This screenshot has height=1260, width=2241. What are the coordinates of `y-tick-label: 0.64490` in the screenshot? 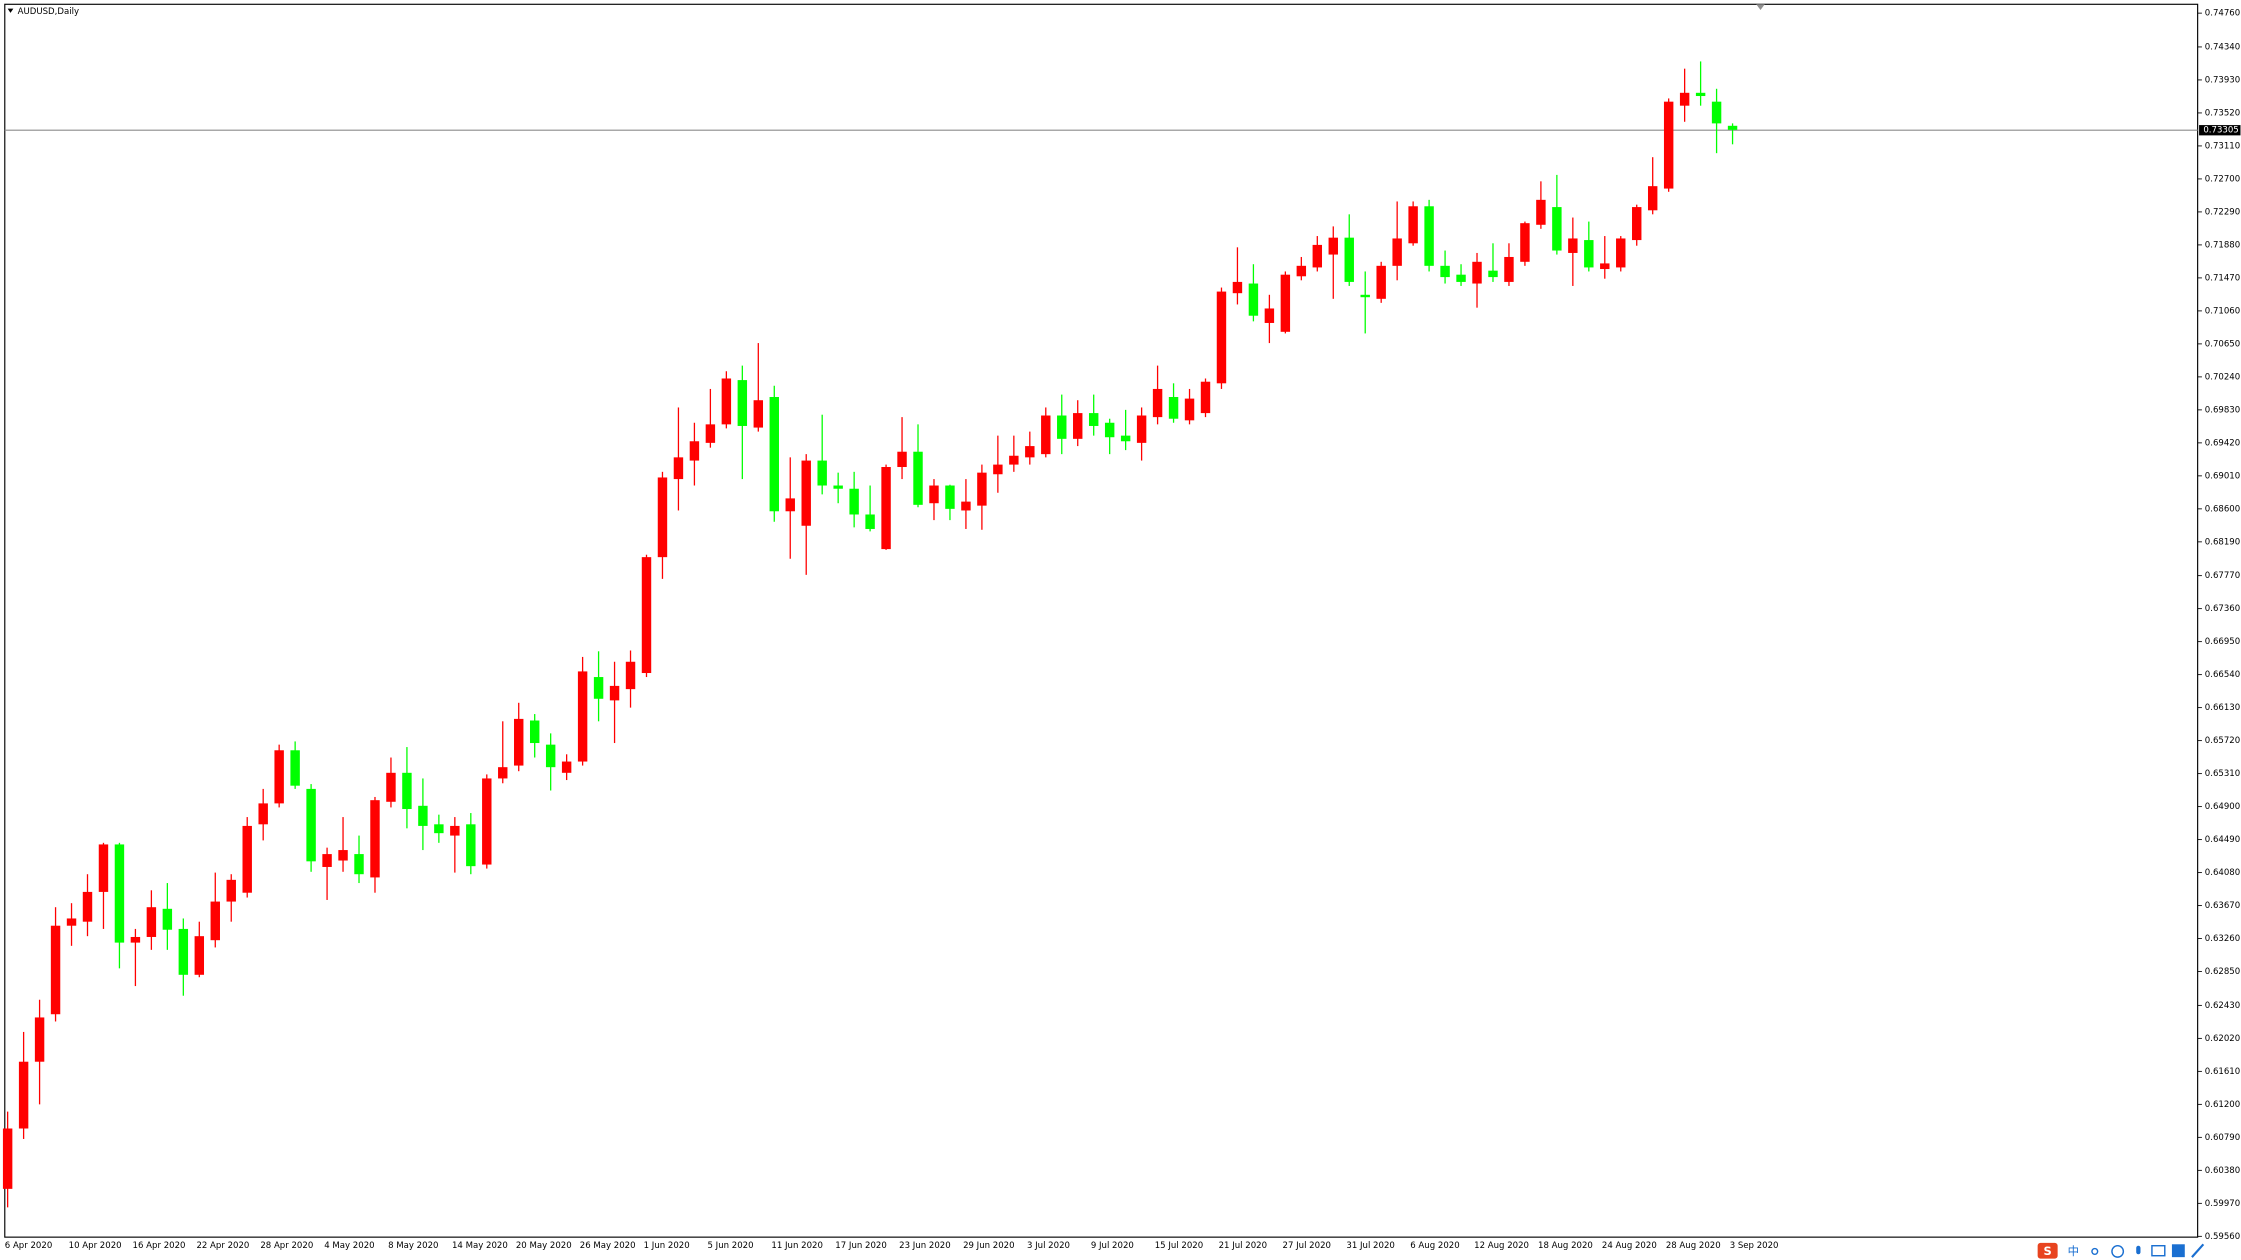 It's located at (2222, 840).